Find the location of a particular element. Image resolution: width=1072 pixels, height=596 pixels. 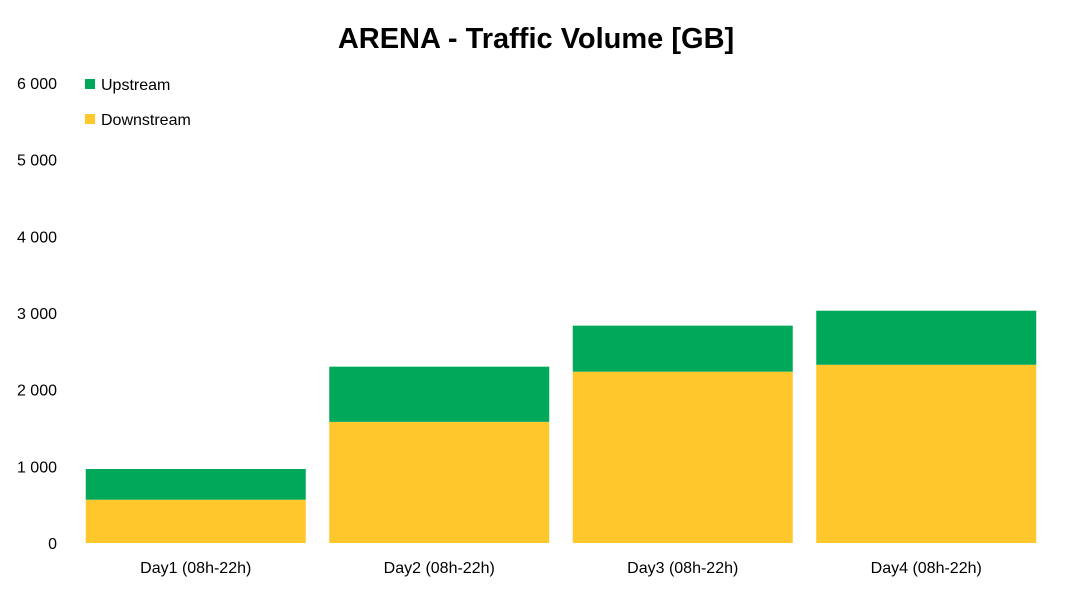

x-tick-label: Day1 (08h-22h) is located at coordinates (195, 568).